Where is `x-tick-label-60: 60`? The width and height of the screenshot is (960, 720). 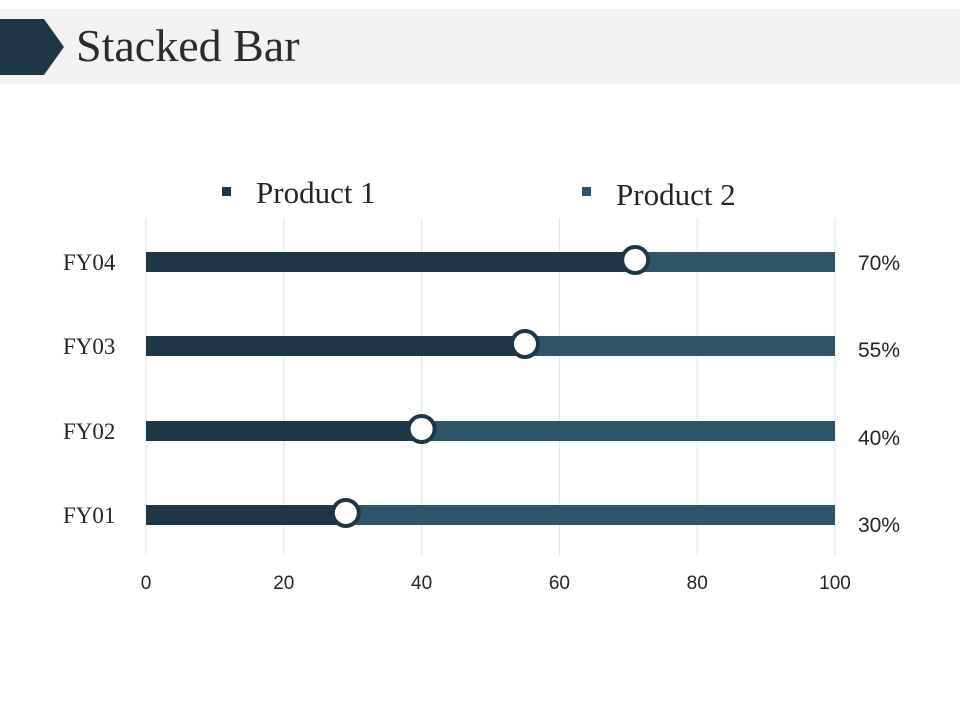
x-tick-label-60: 60 is located at coordinates (559, 583).